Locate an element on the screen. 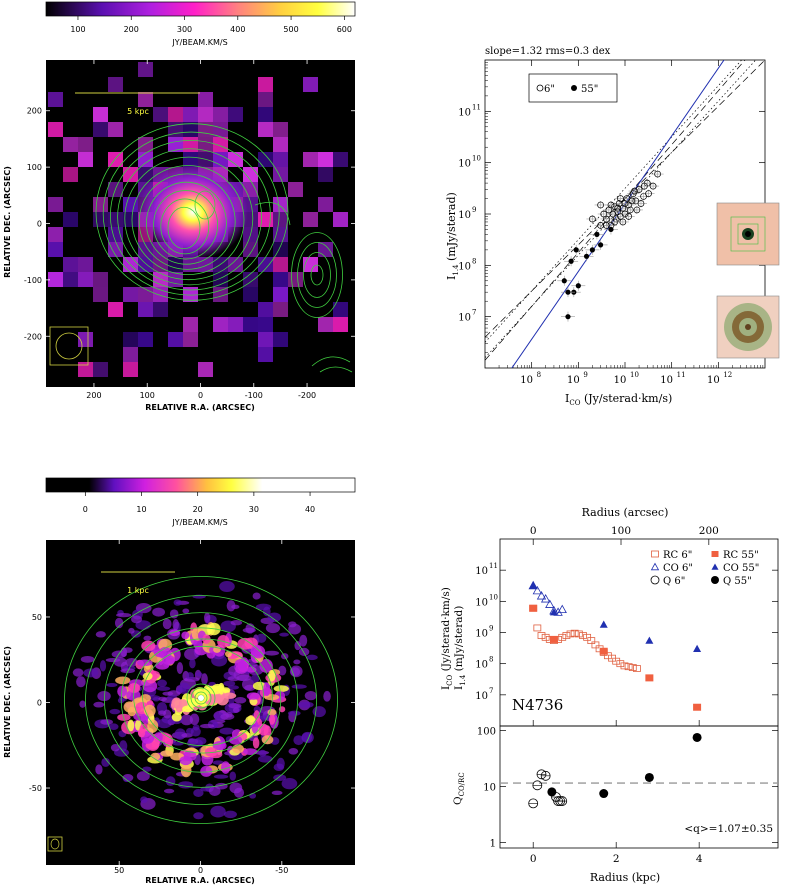  y-tick-exponent: 8 is located at coordinates (491, 660).